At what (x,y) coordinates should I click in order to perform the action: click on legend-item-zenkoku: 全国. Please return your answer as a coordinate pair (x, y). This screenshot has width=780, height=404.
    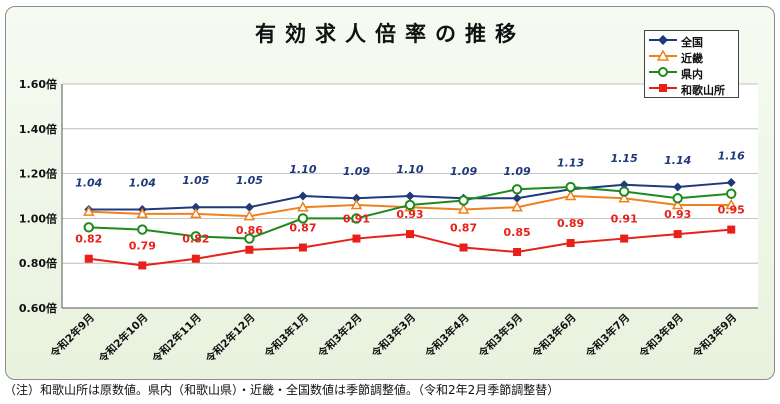
    Looking at the image, I should click on (691, 41).